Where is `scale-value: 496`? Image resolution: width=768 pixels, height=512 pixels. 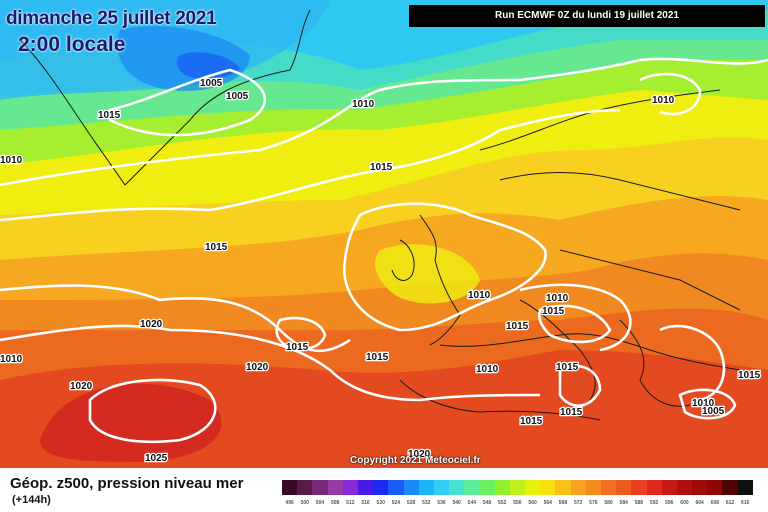
scale-value: 496 is located at coordinates (289, 503).